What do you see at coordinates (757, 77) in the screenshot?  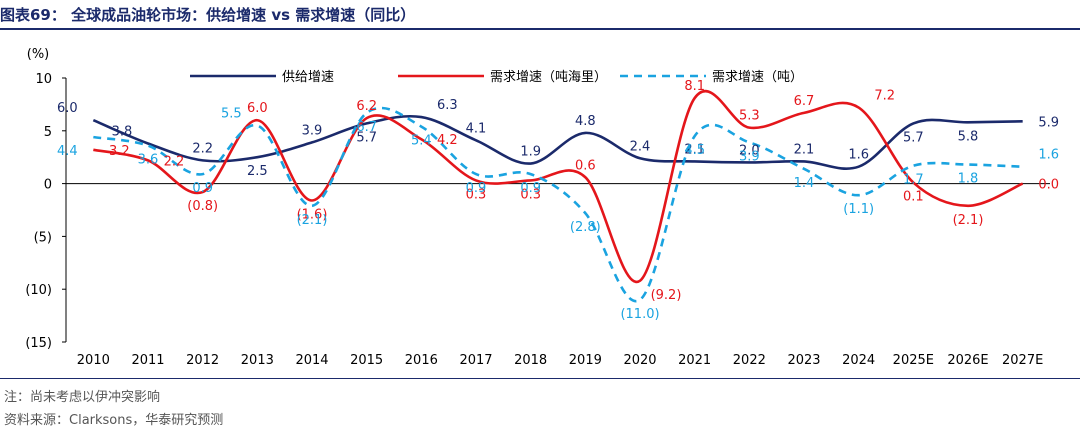 I see `legend-label-3: 需求增速（吨）` at bounding box center [757, 77].